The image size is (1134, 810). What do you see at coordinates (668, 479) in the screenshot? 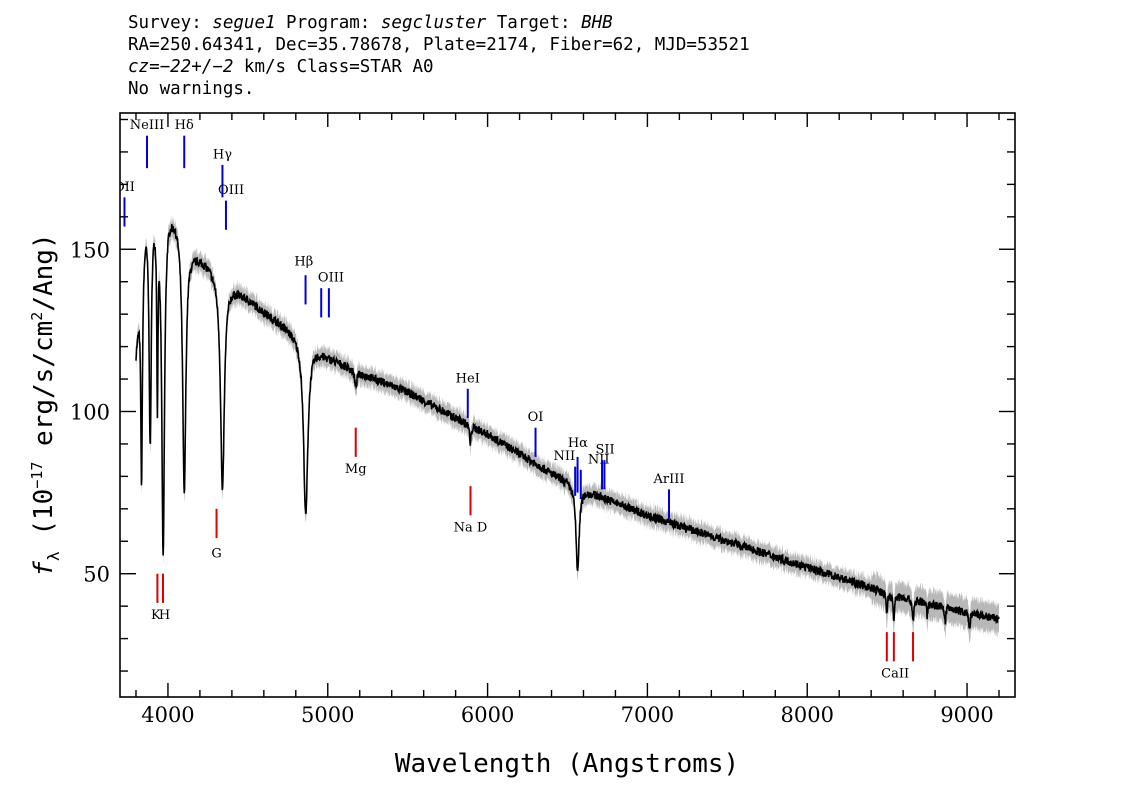
I see `line-marker-label: ArIII` at bounding box center [668, 479].